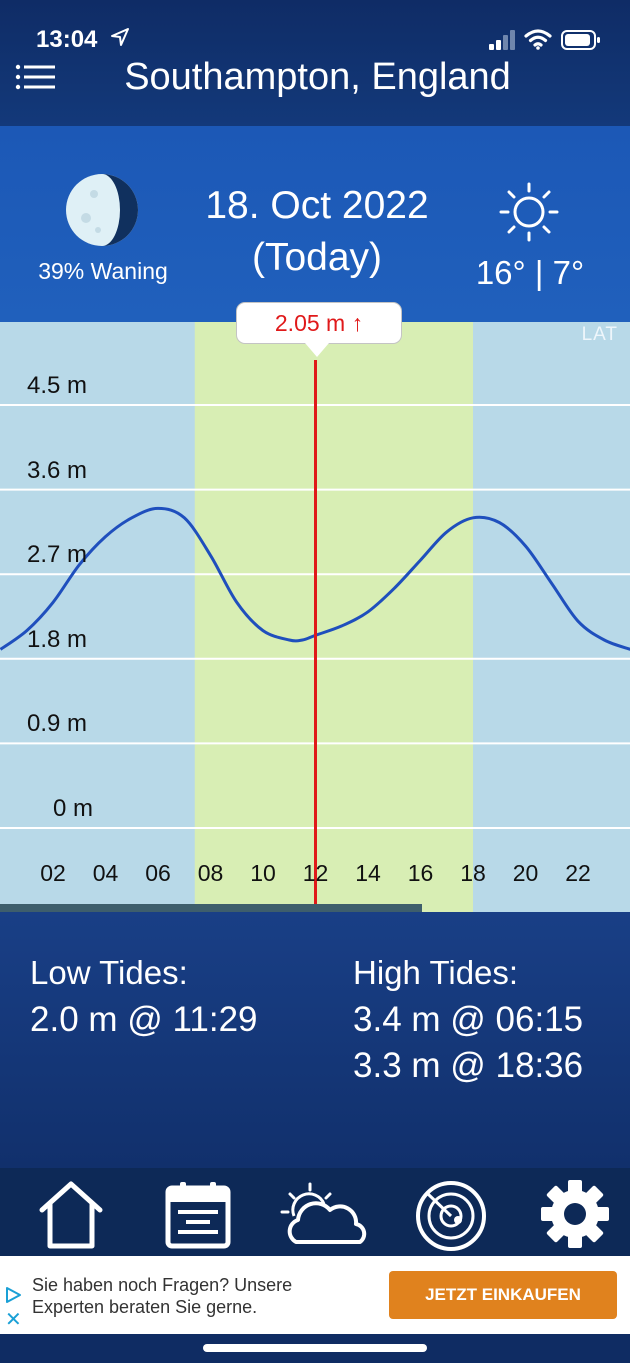 The width and height of the screenshot is (630, 1363). Describe the element at coordinates (73, 808) in the screenshot. I see `y-axis-tick-label: 0 m` at that location.